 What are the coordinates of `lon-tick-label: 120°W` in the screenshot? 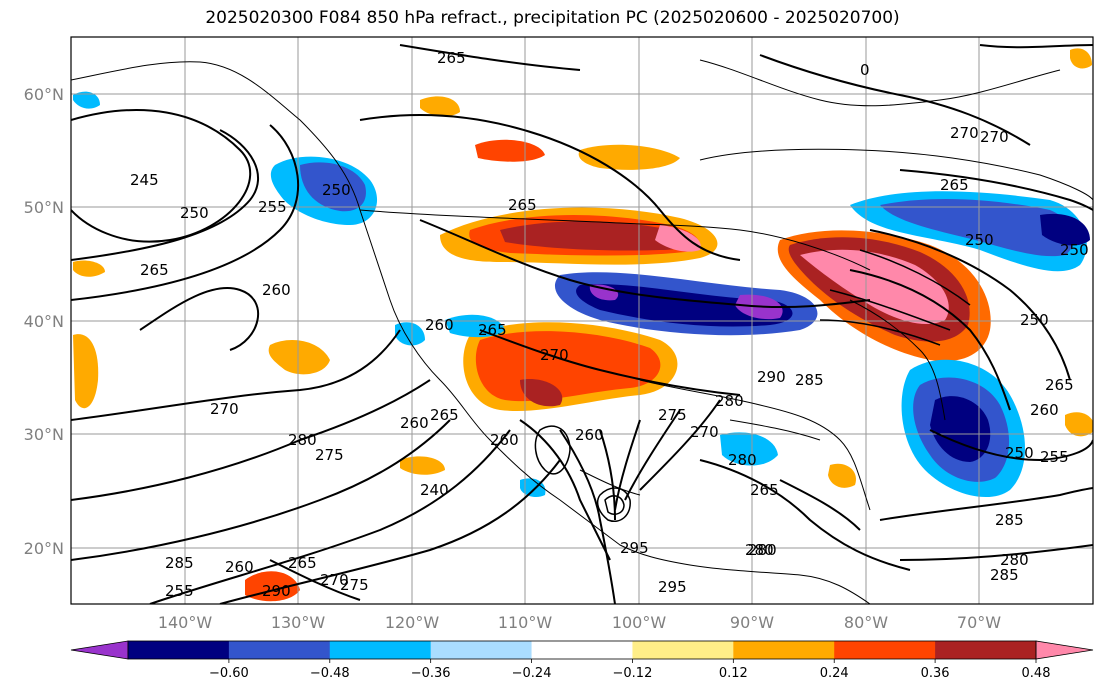 It's located at (412, 622).